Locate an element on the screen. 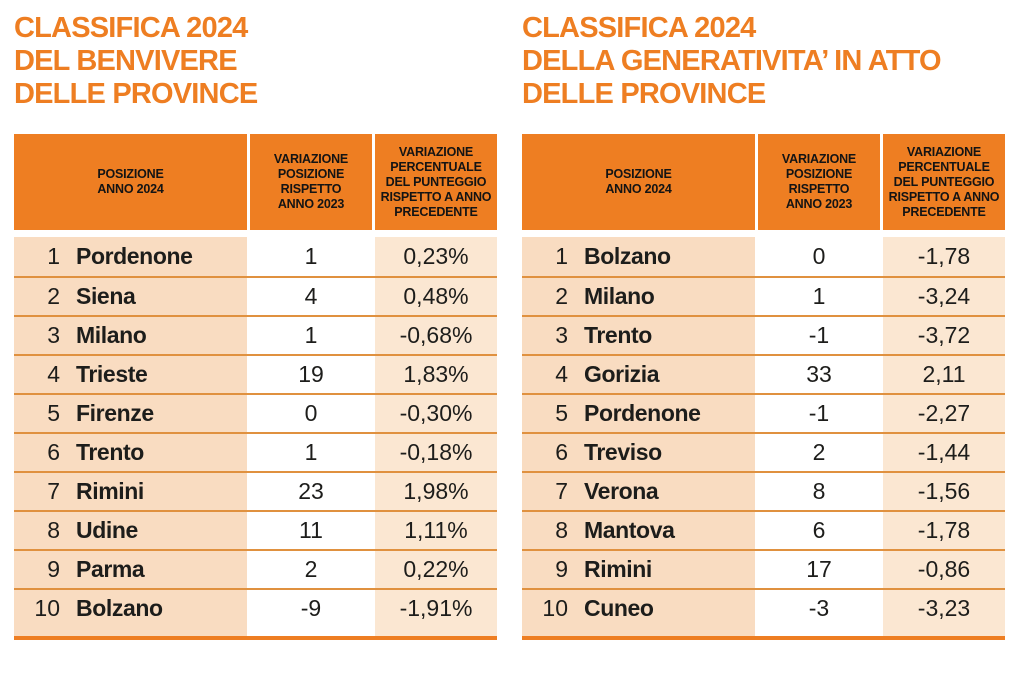  table-row: 2 Milano 1 -3,24 is located at coordinates (763, 295).